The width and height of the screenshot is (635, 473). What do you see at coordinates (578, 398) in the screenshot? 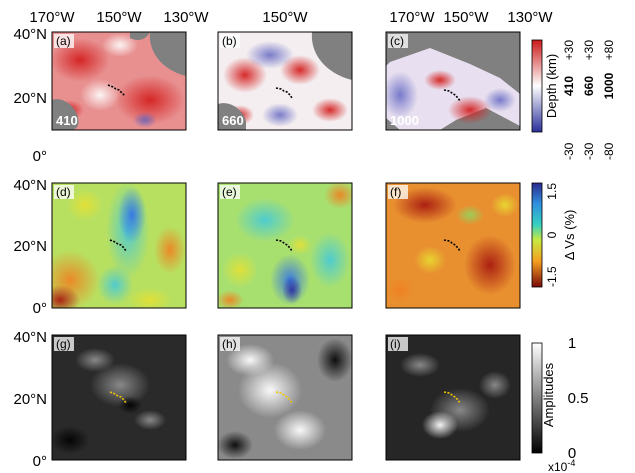
I see `colorbar-tick: 0.5` at bounding box center [578, 398].